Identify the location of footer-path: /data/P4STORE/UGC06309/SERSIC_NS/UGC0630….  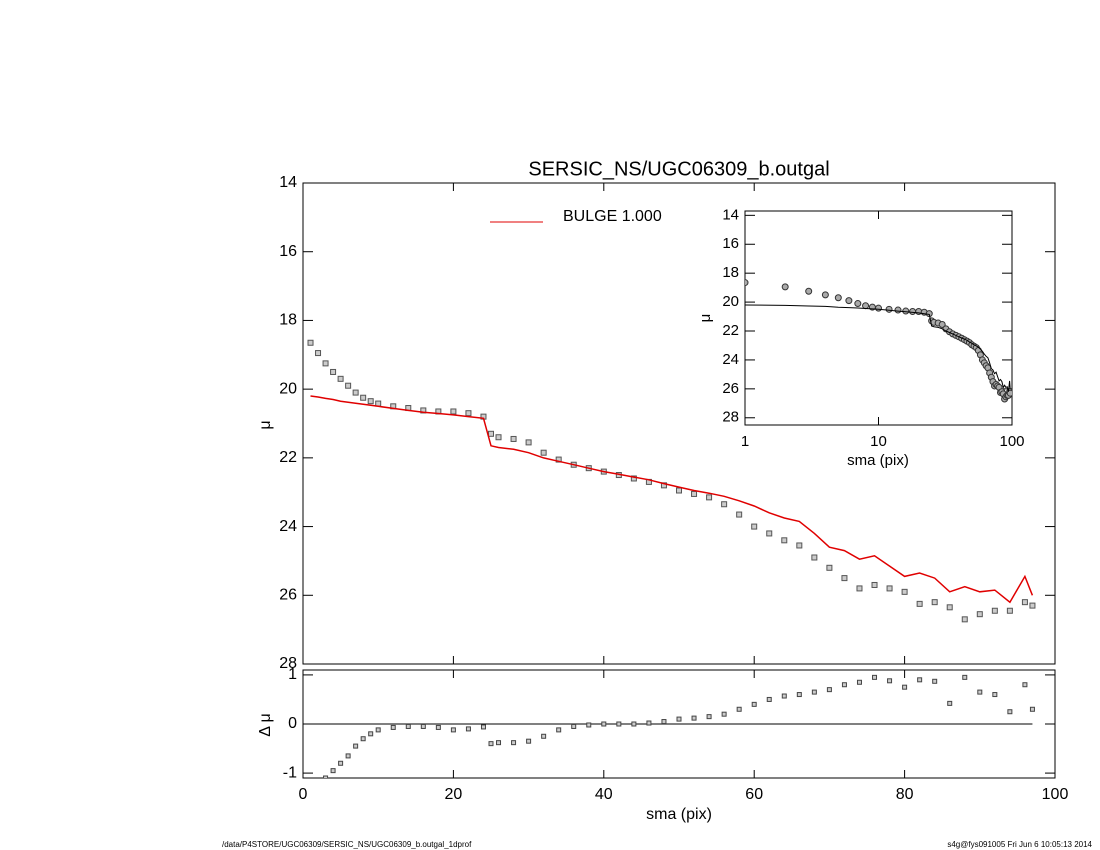
(347, 844).